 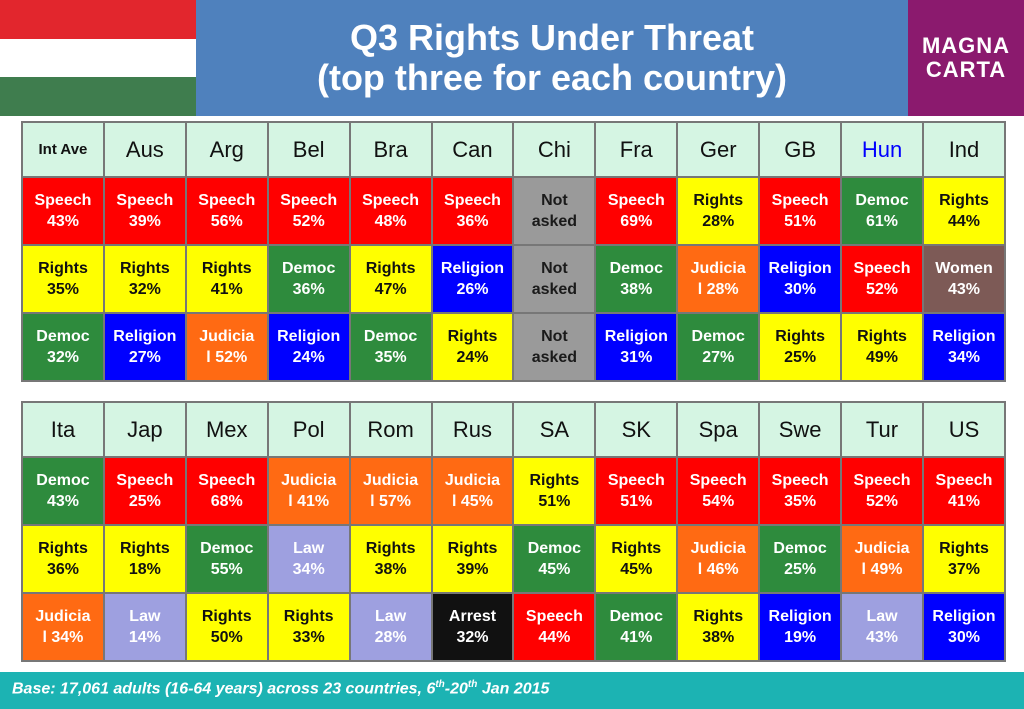 I want to click on rank-cell: Democ 36%, so click(x=308, y=279).